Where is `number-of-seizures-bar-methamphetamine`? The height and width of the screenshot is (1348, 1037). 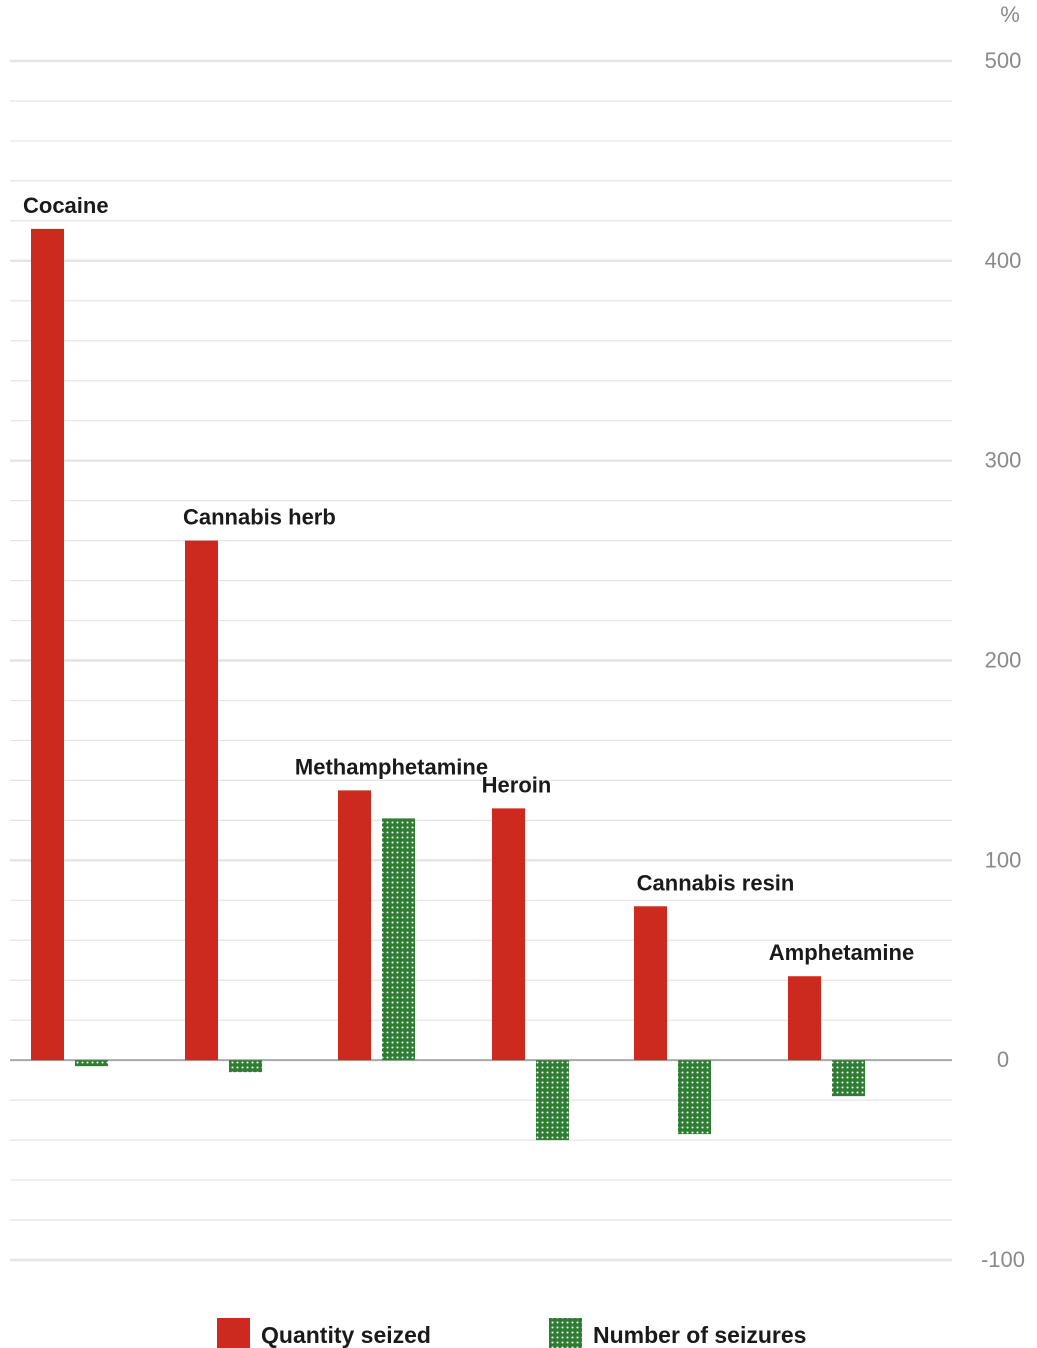 number-of-seizures-bar-methamphetamine is located at coordinates (398, 939).